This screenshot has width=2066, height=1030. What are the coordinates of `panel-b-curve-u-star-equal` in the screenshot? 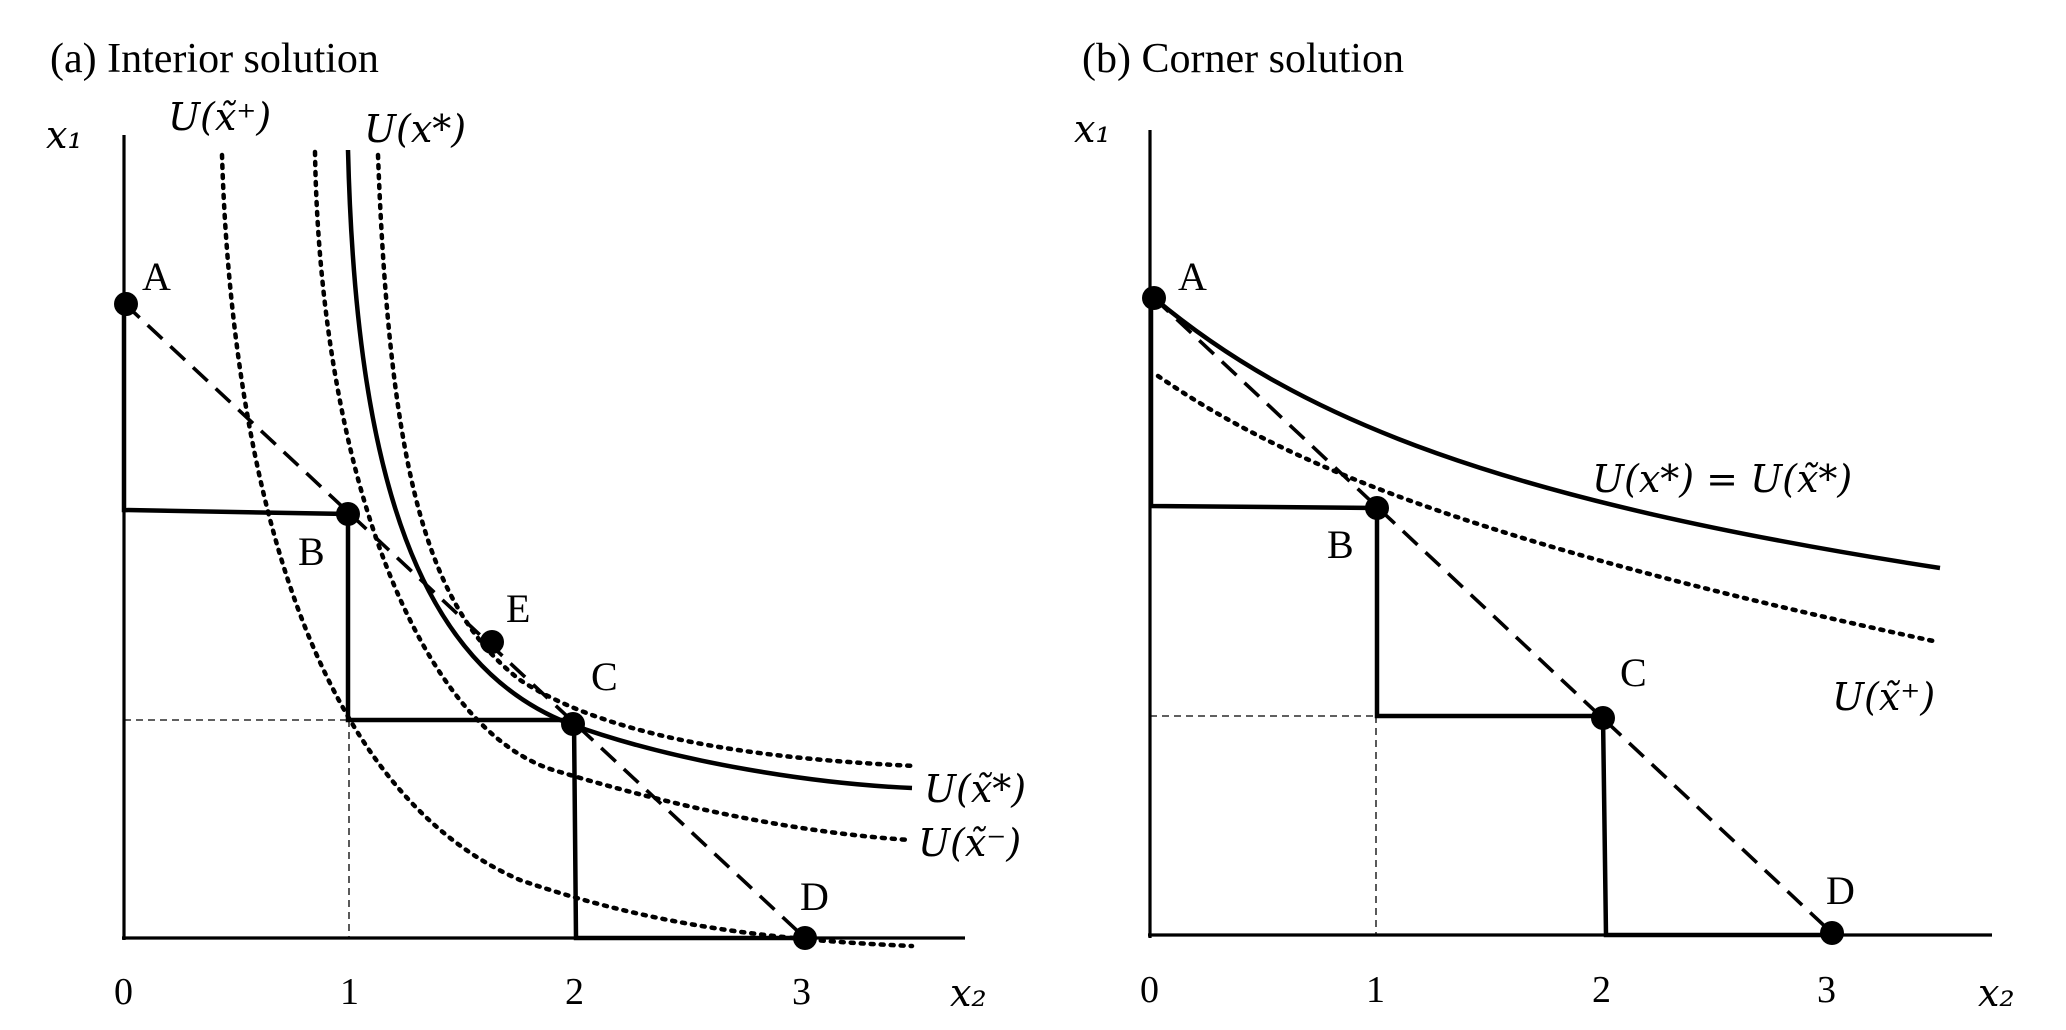 It's located at (1546, 433).